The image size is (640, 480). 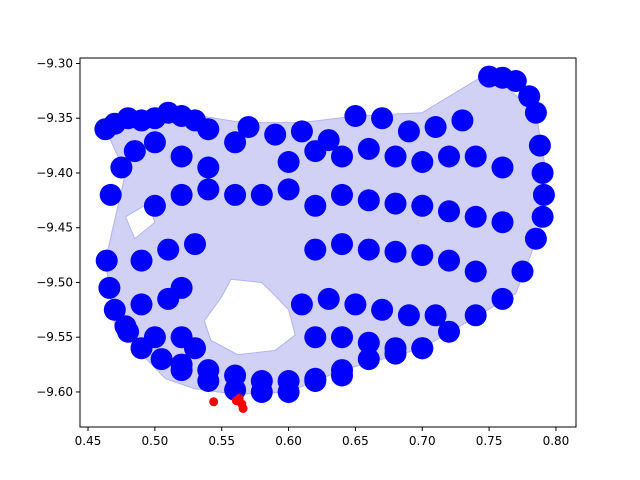 What do you see at coordinates (355, 441) in the screenshot?
I see `x-tick-label: 0.65` at bounding box center [355, 441].